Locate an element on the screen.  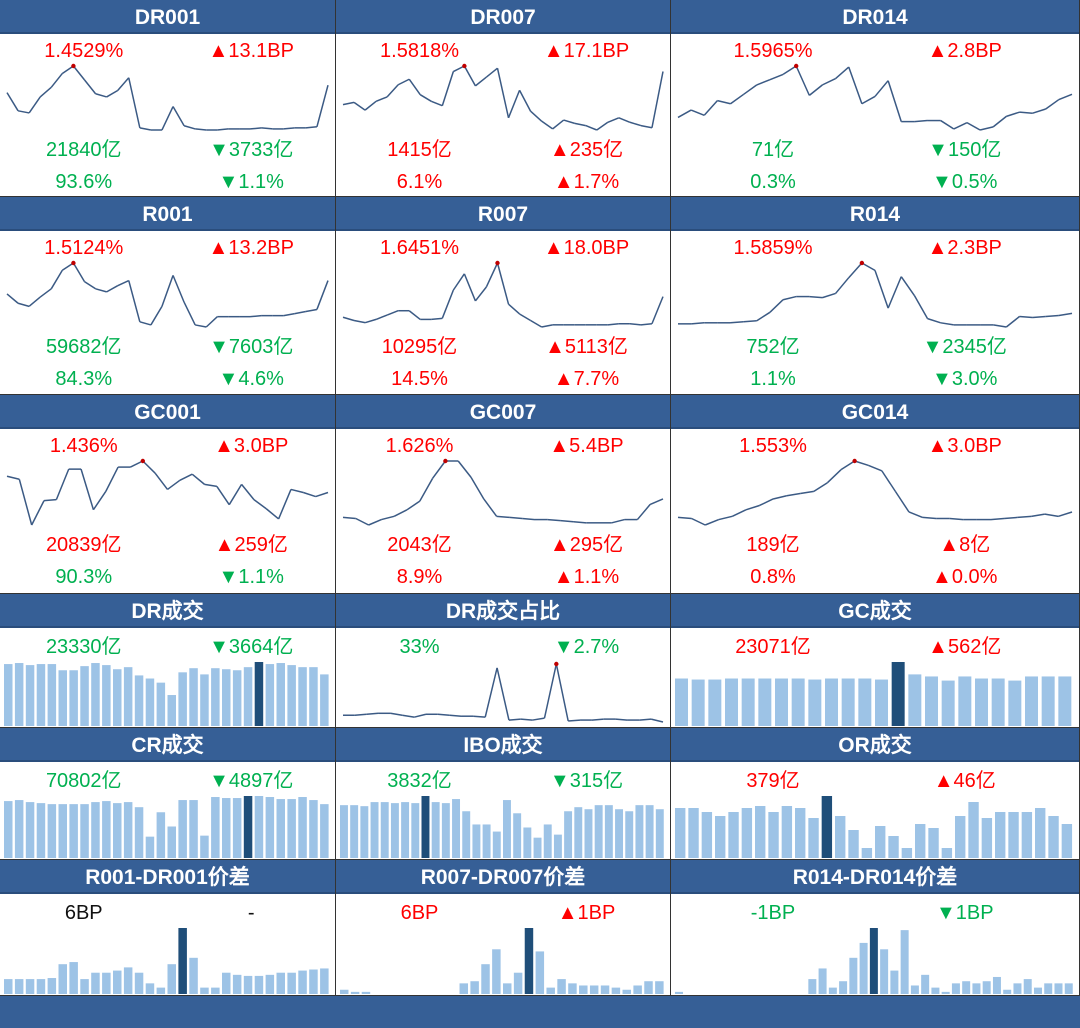
stat-change: ▼3733亿 is located at coordinates (251, 150).